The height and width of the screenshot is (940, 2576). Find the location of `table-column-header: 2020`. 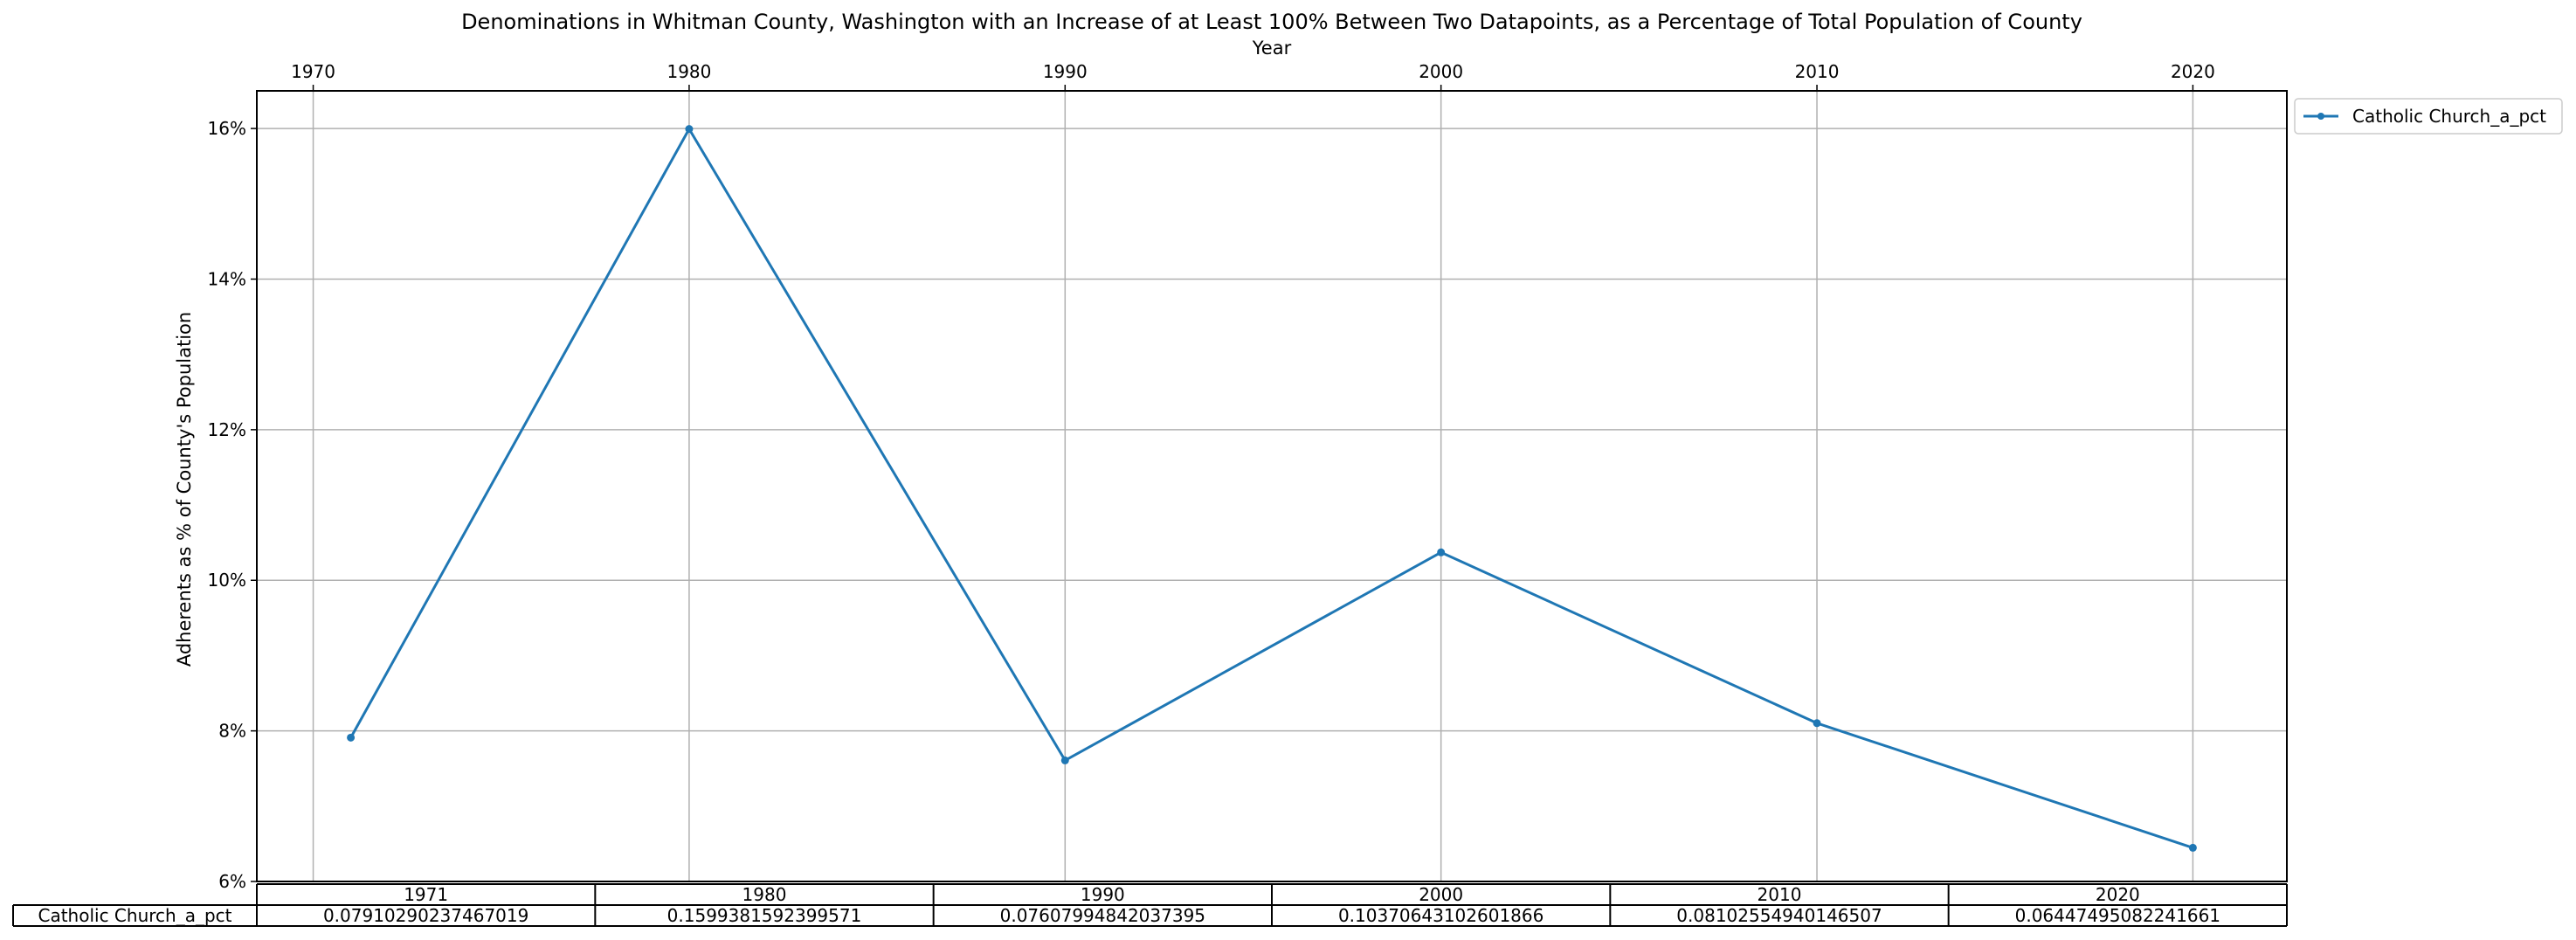

table-column-header: 2020 is located at coordinates (2118, 894).